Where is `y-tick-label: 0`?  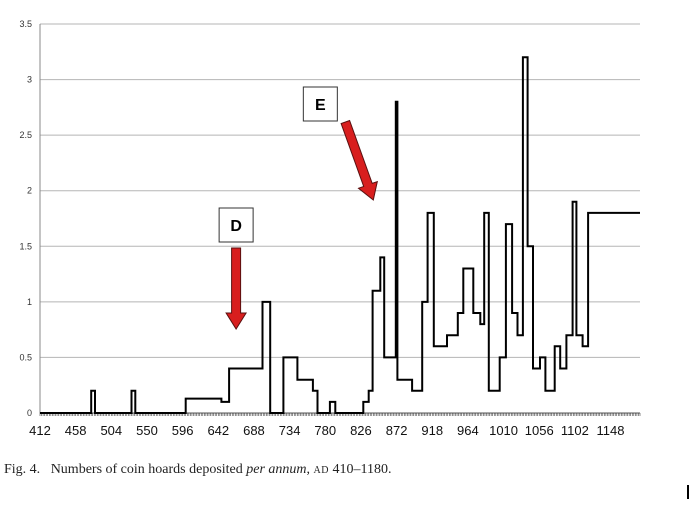 y-tick-label: 0 is located at coordinates (29, 413).